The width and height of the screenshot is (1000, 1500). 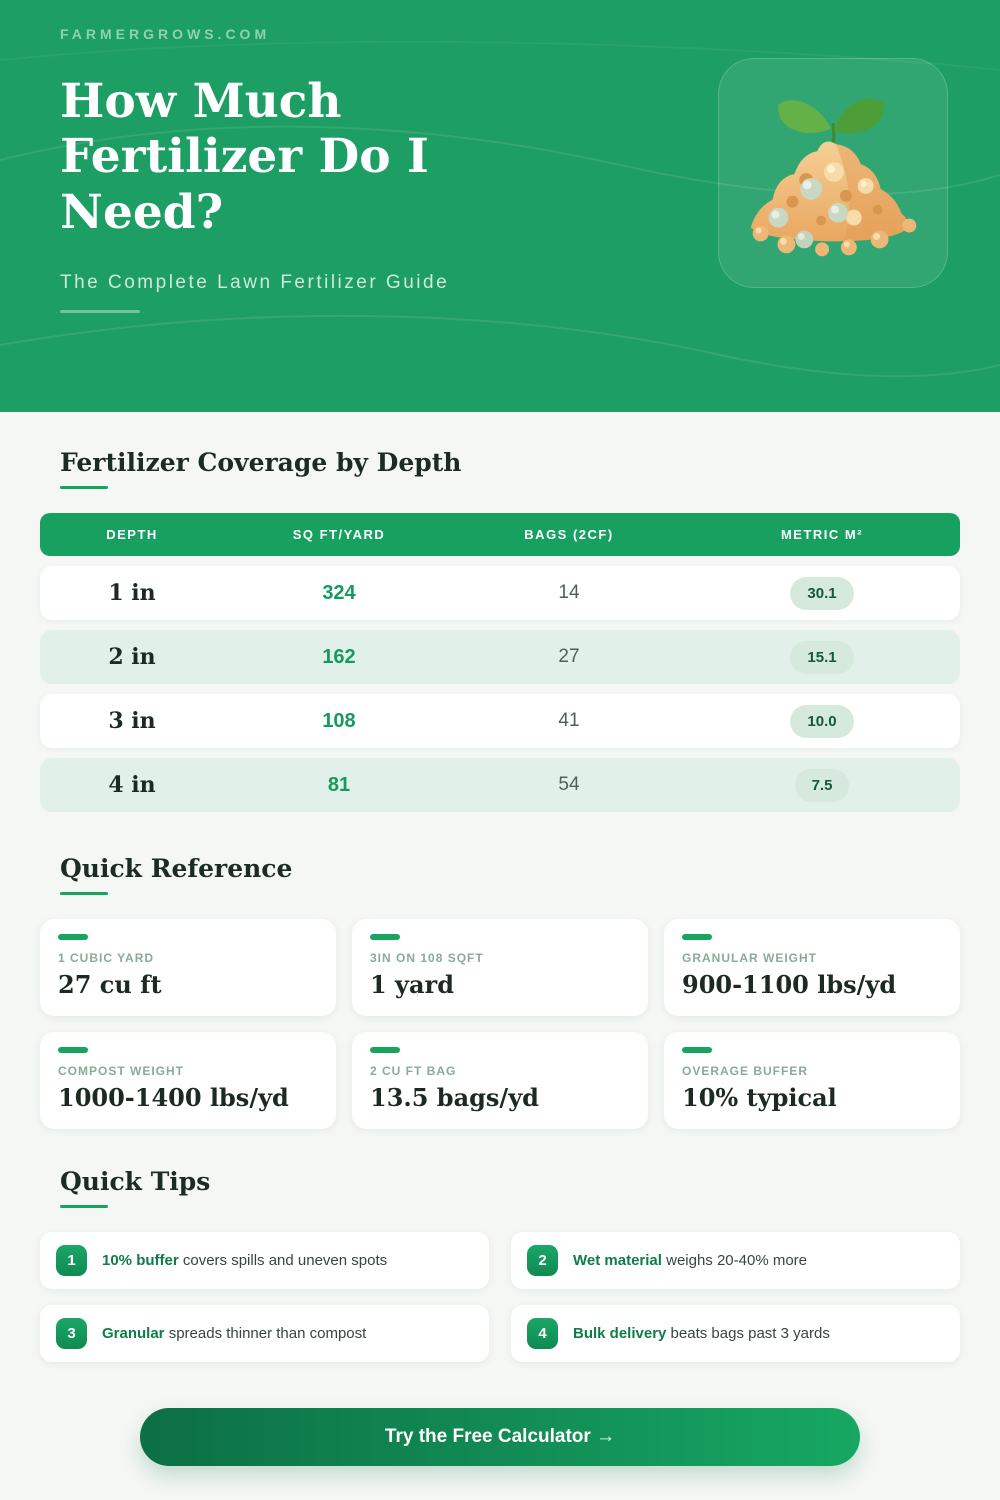 I want to click on tip-text: Bulk delivery beats bags past 3 yards, so click(x=701, y=1333).